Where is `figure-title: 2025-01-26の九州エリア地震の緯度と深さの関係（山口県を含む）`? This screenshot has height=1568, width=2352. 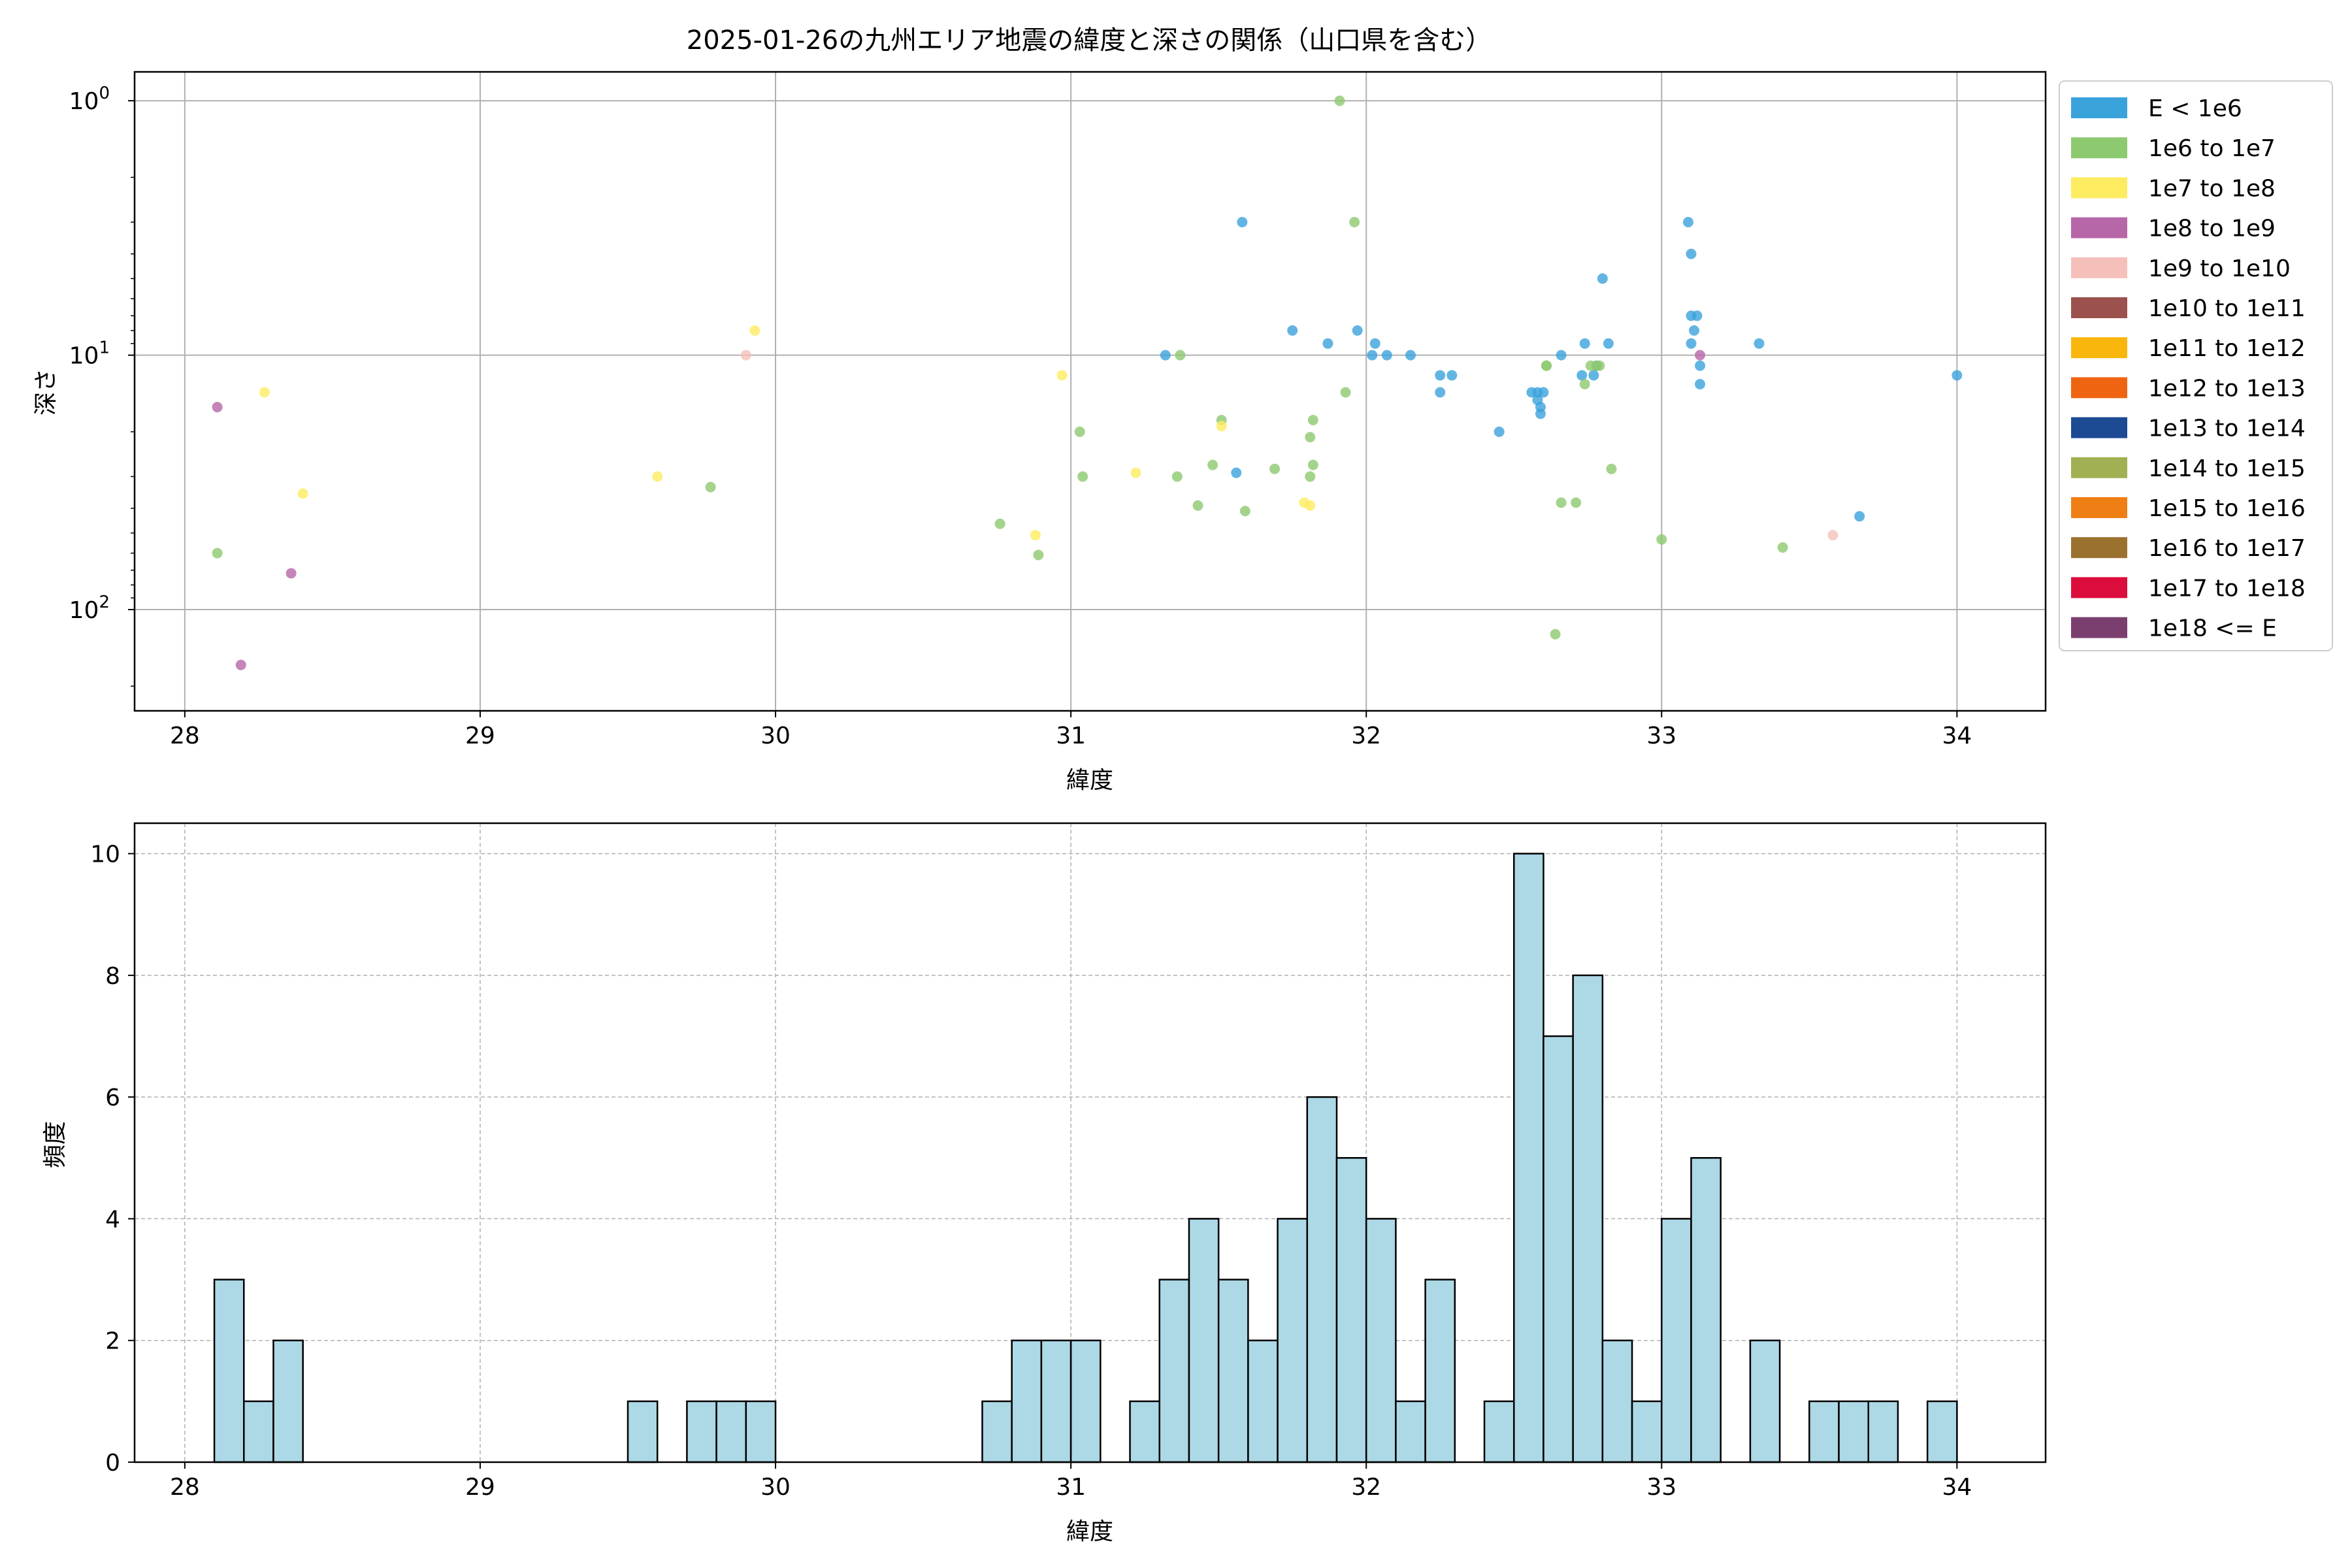 figure-title: 2025-01-26の九州エリア地震の緯度と深さの関係（山口県を含む） is located at coordinates (1089, 40).